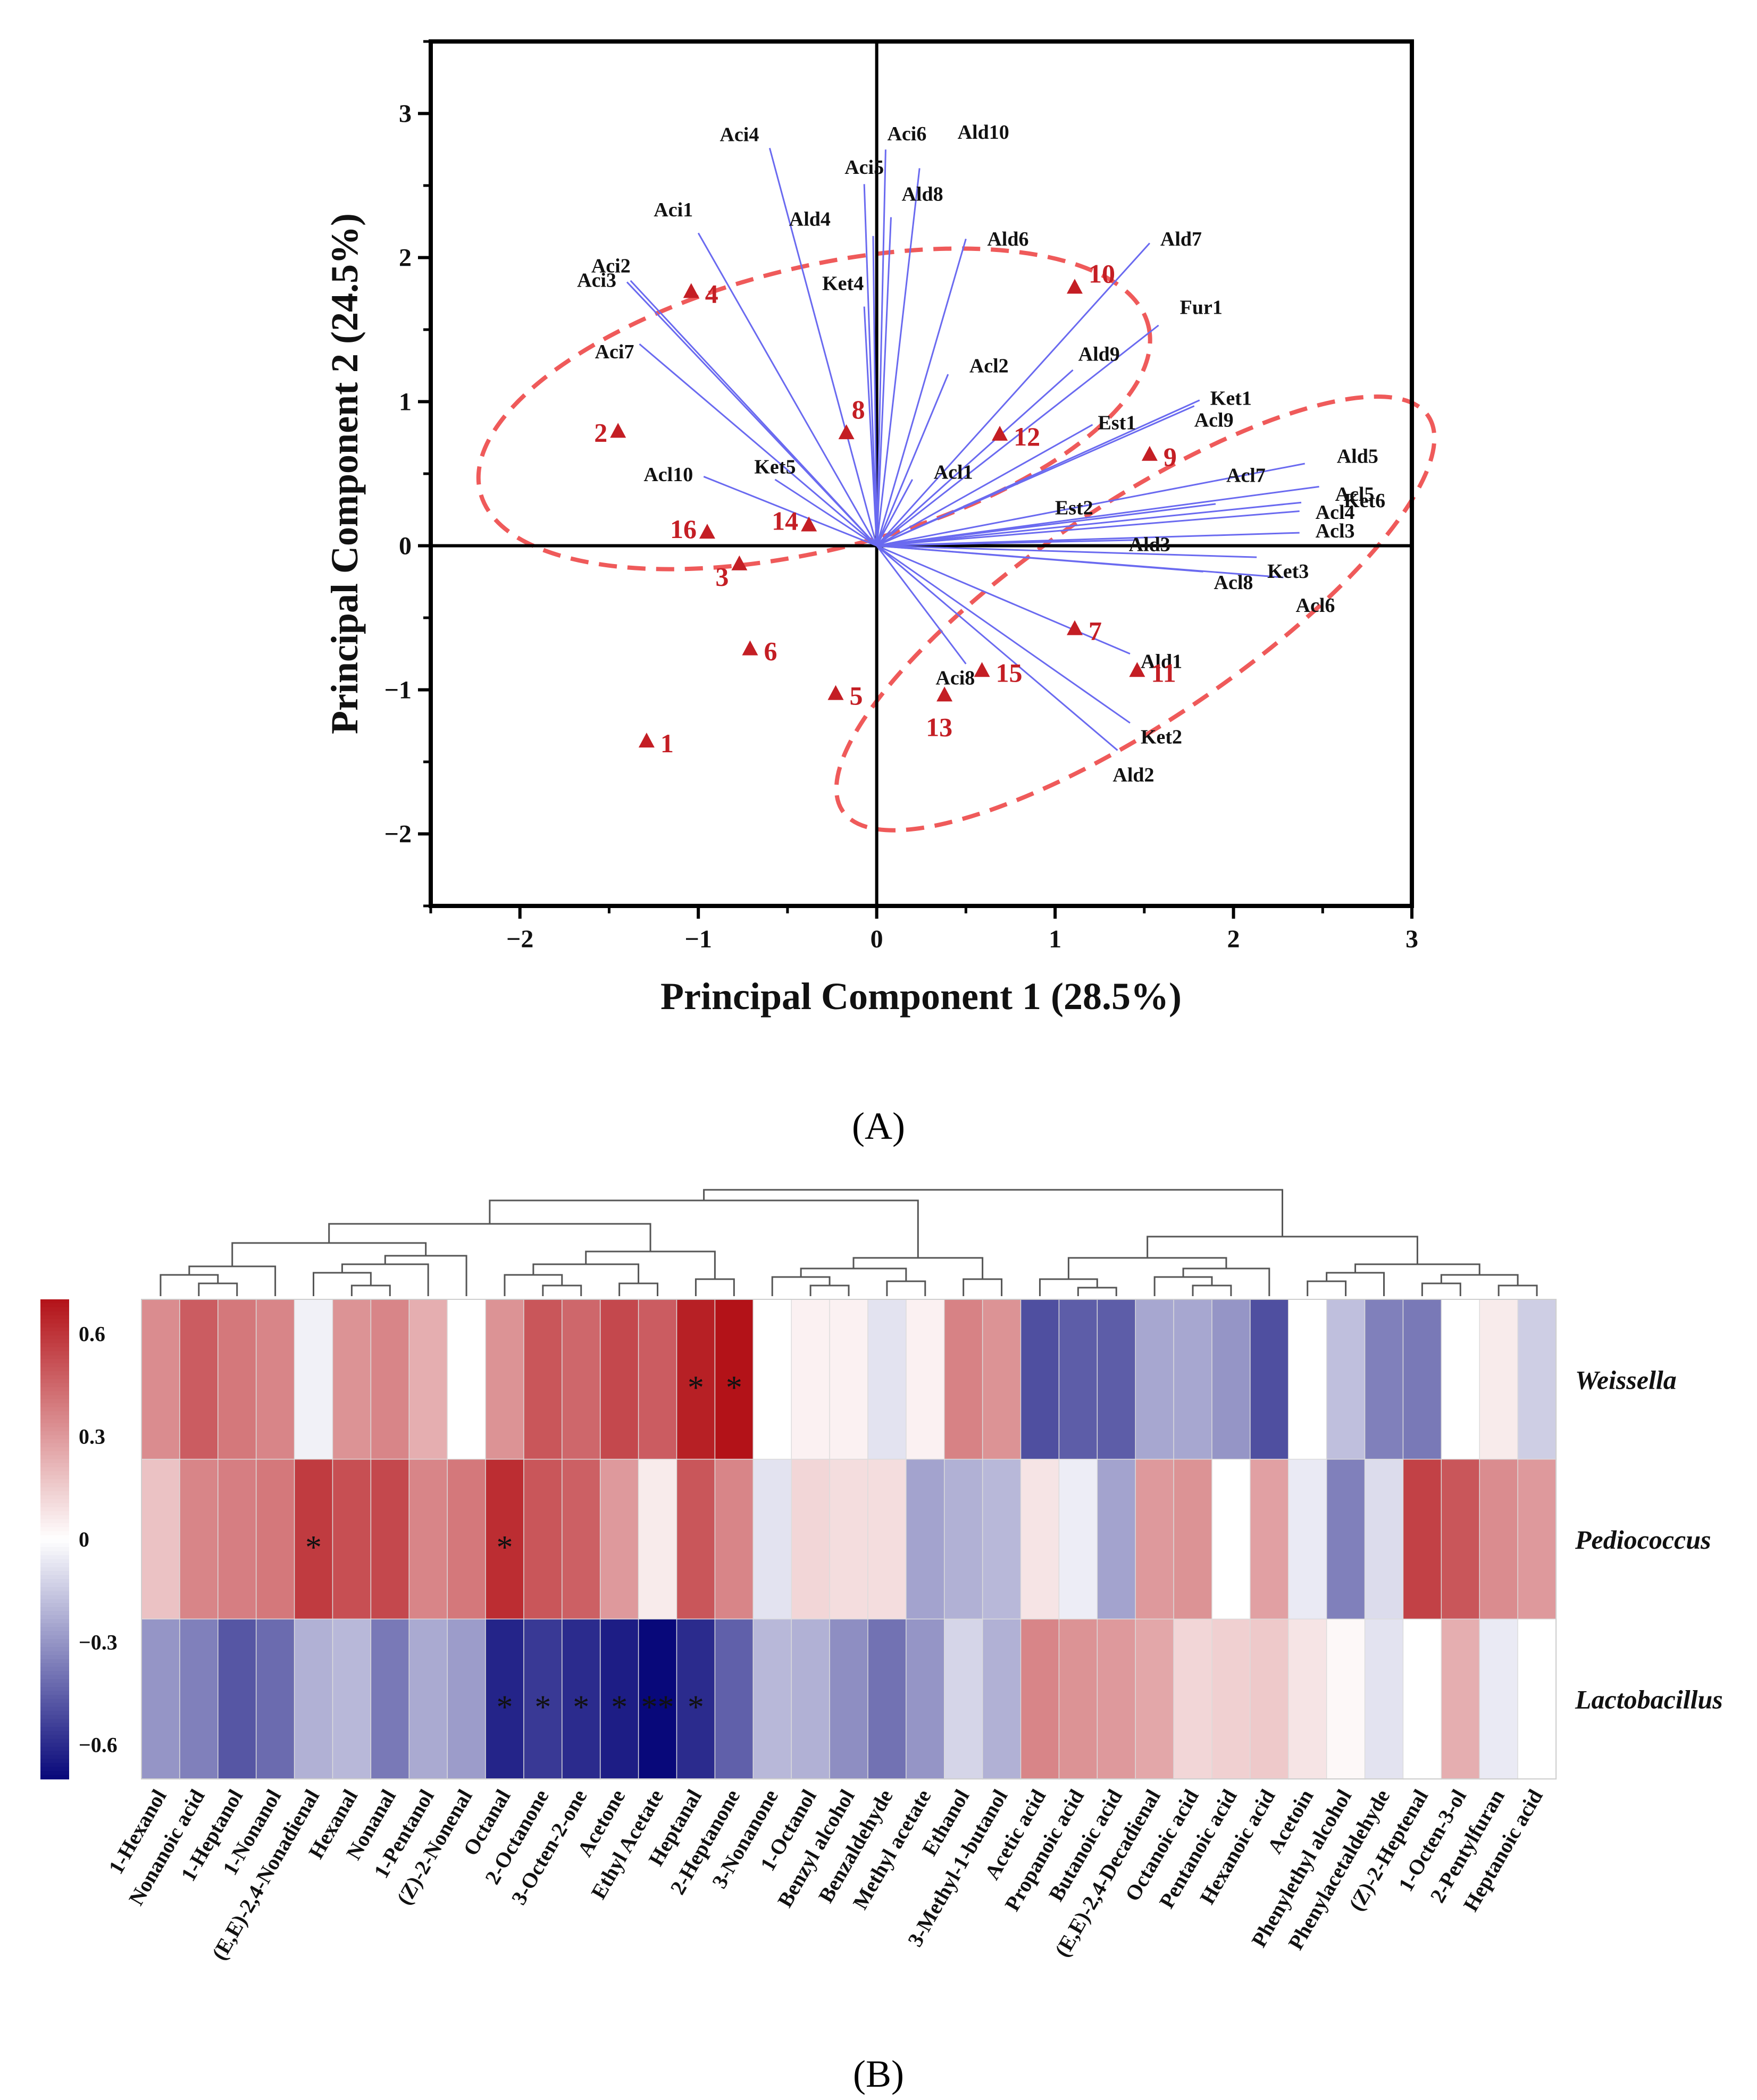 The height and width of the screenshot is (2100, 1757). What do you see at coordinates (758, 445) in the screenshot?
I see `loading-vector-aci7` at bounding box center [758, 445].